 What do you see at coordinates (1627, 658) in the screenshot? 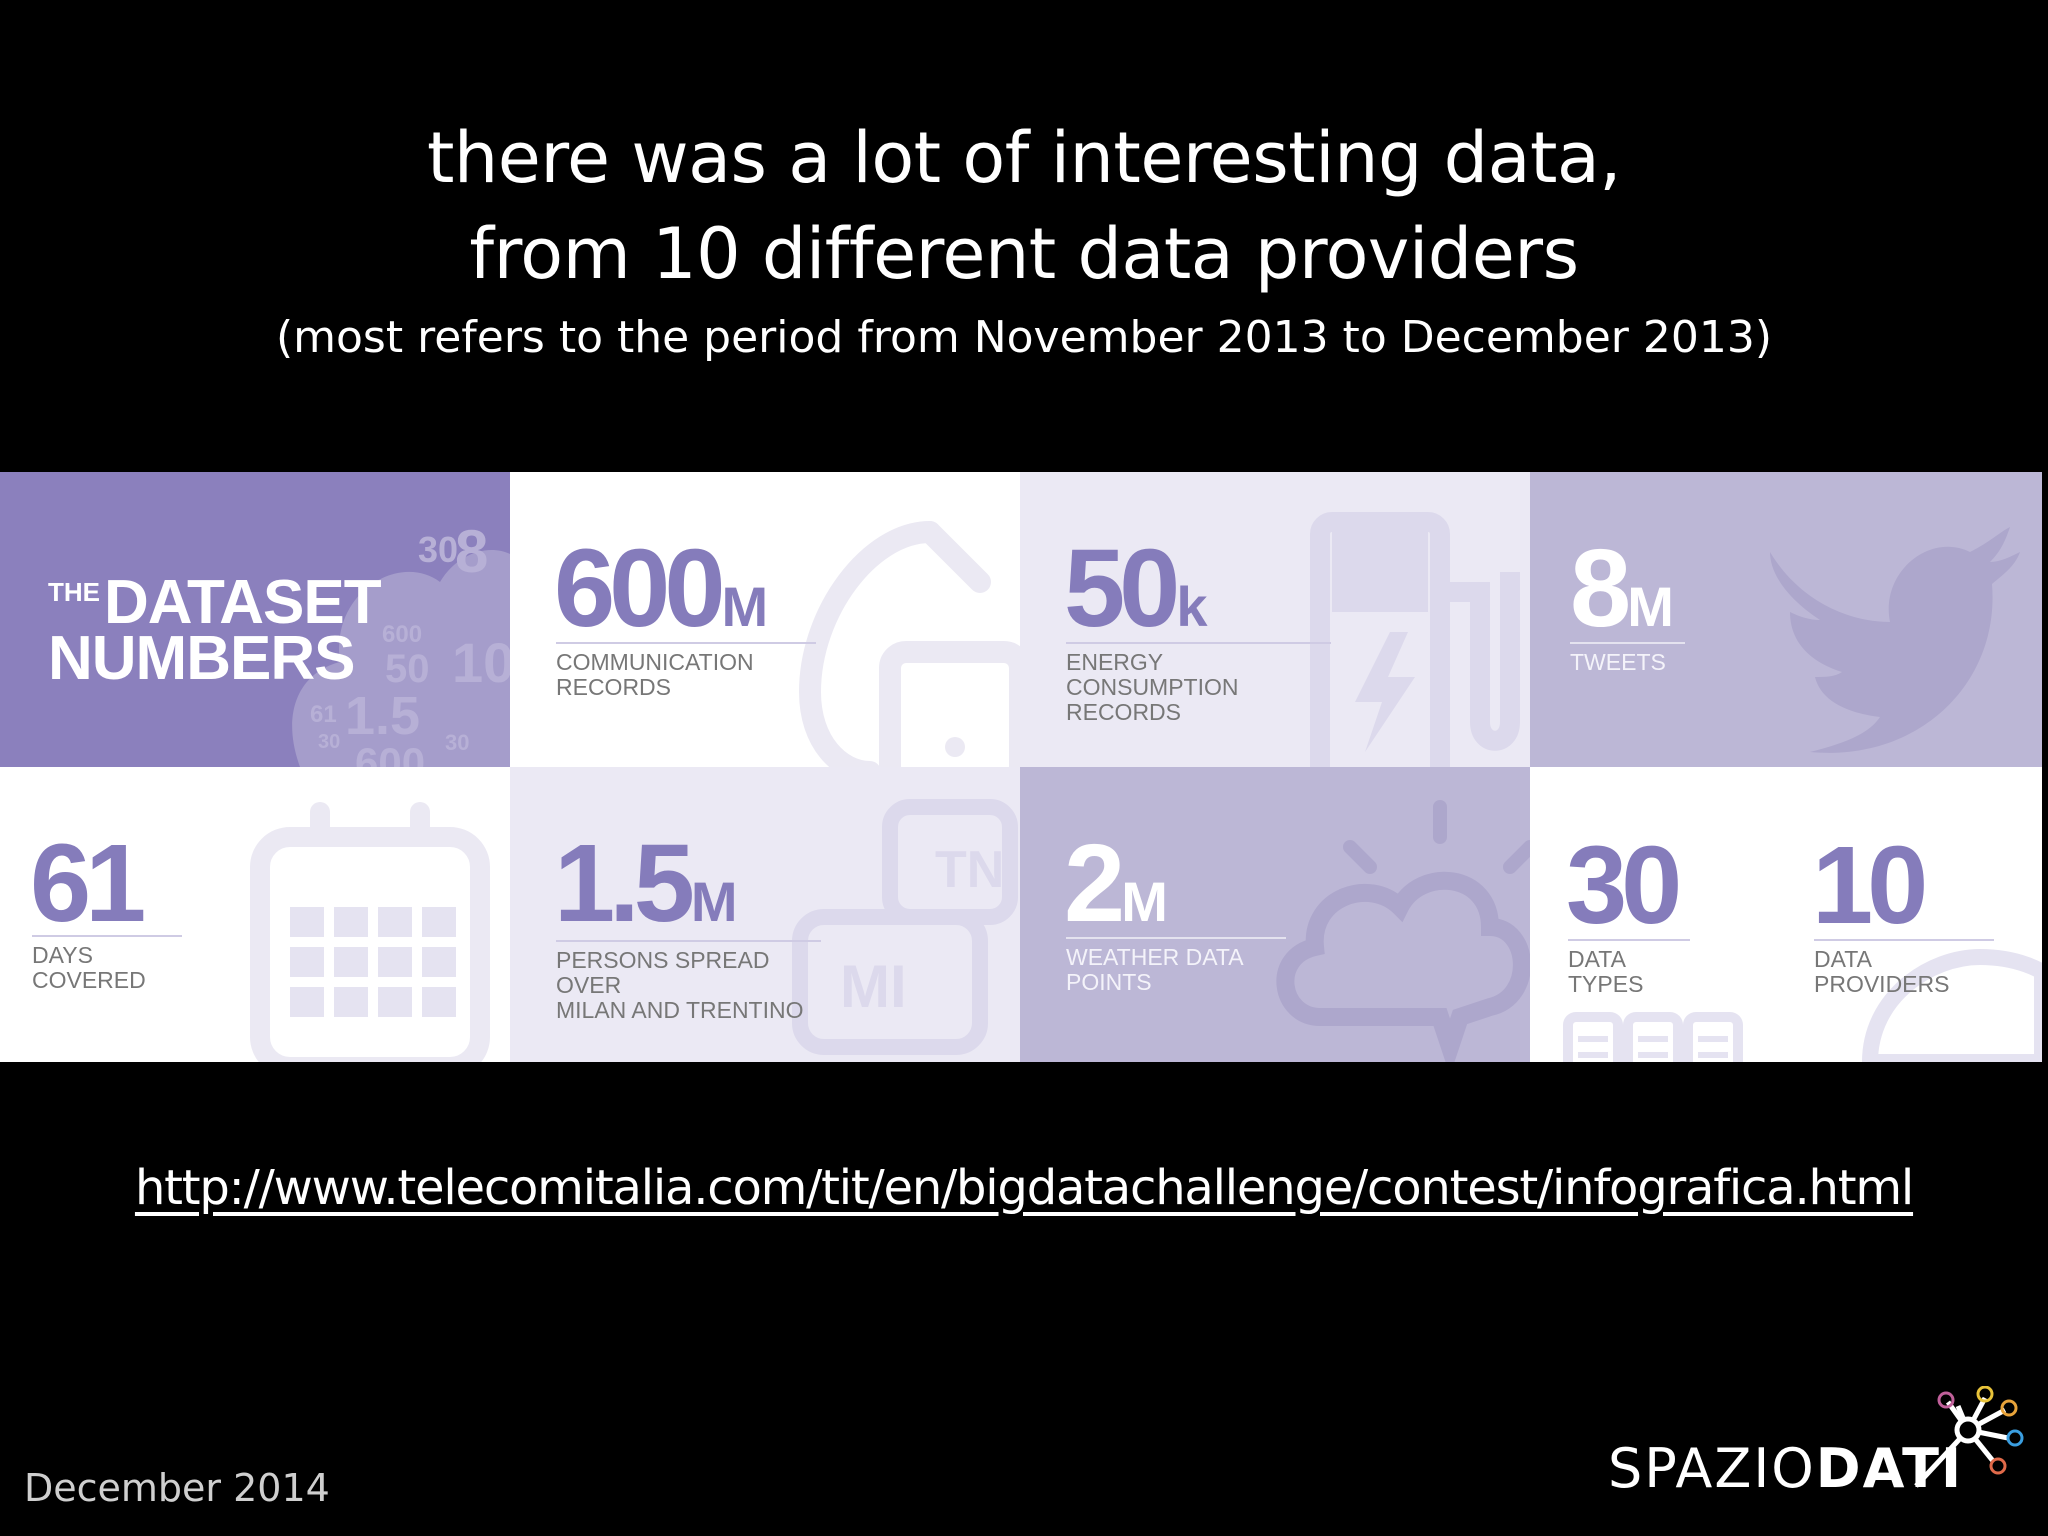
I see `stat-label-tweets: TWEETS` at bounding box center [1627, 658].